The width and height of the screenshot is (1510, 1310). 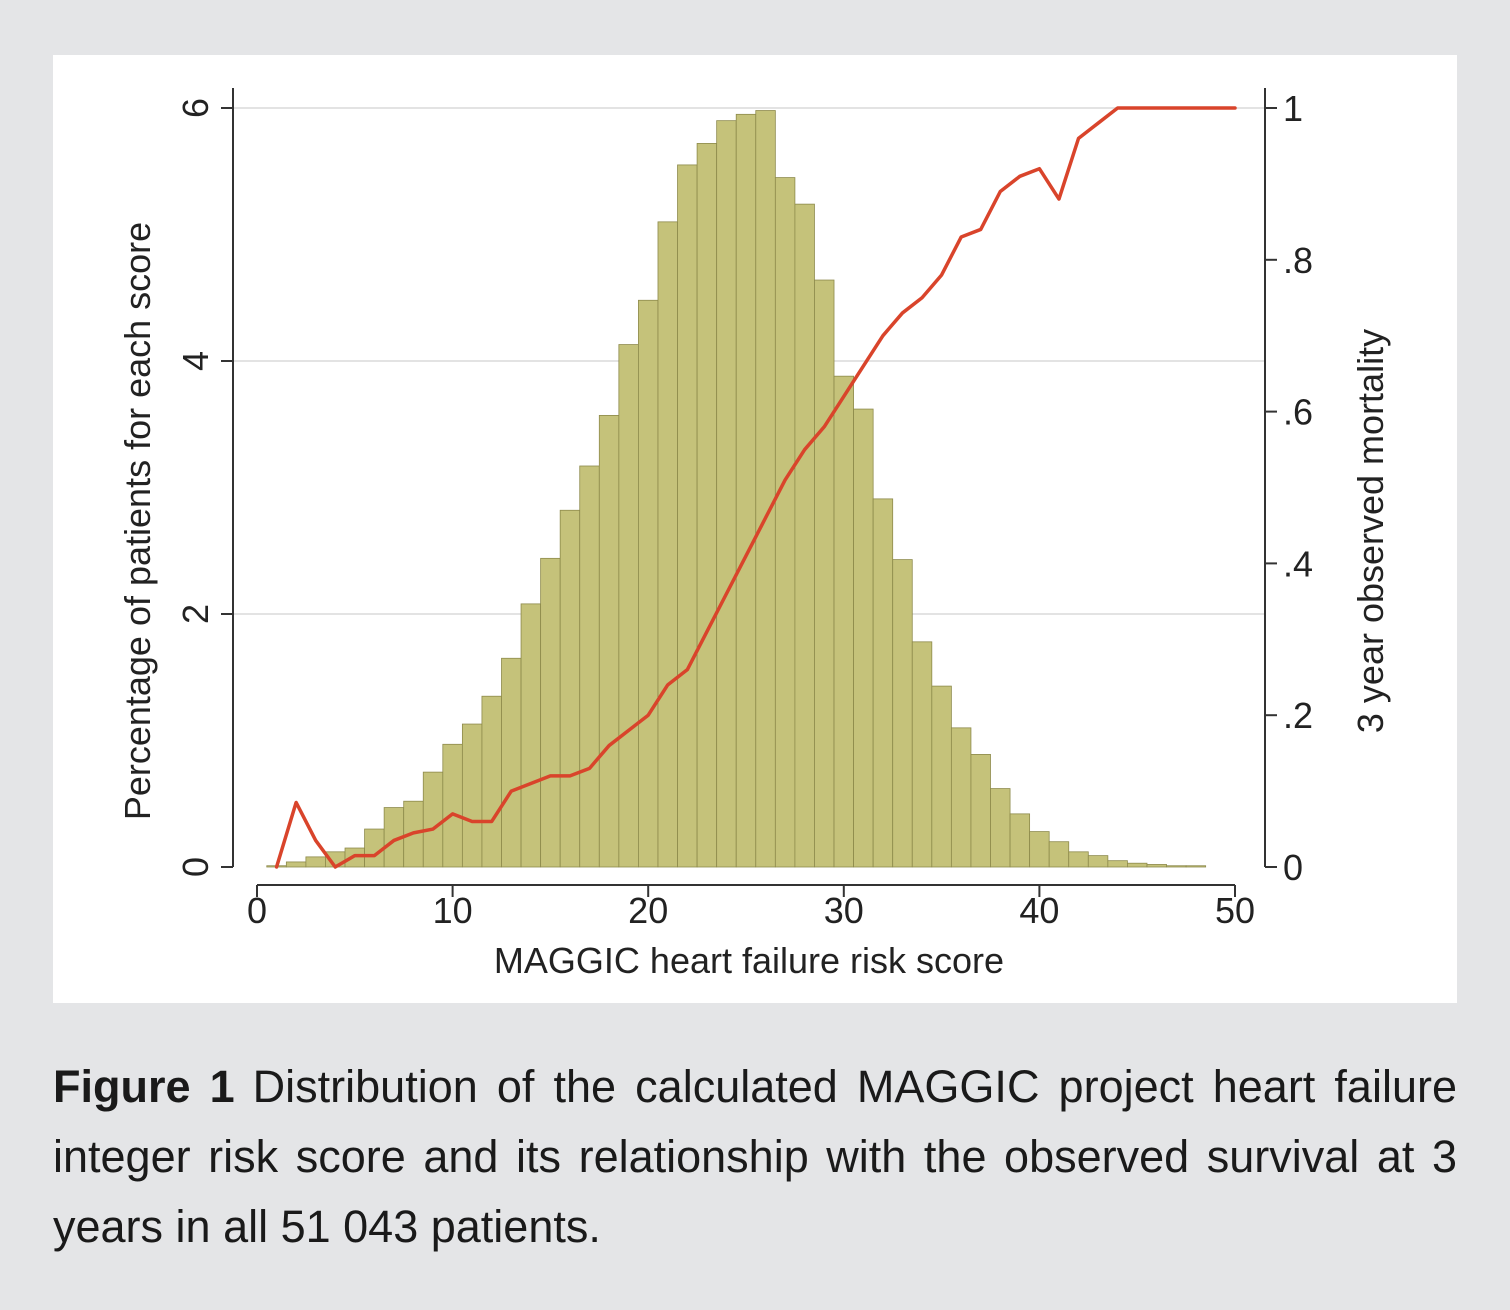 What do you see at coordinates (453, 910) in the screenshot?
I see `x-tick-label: 10` at bounding box center [453, 910].